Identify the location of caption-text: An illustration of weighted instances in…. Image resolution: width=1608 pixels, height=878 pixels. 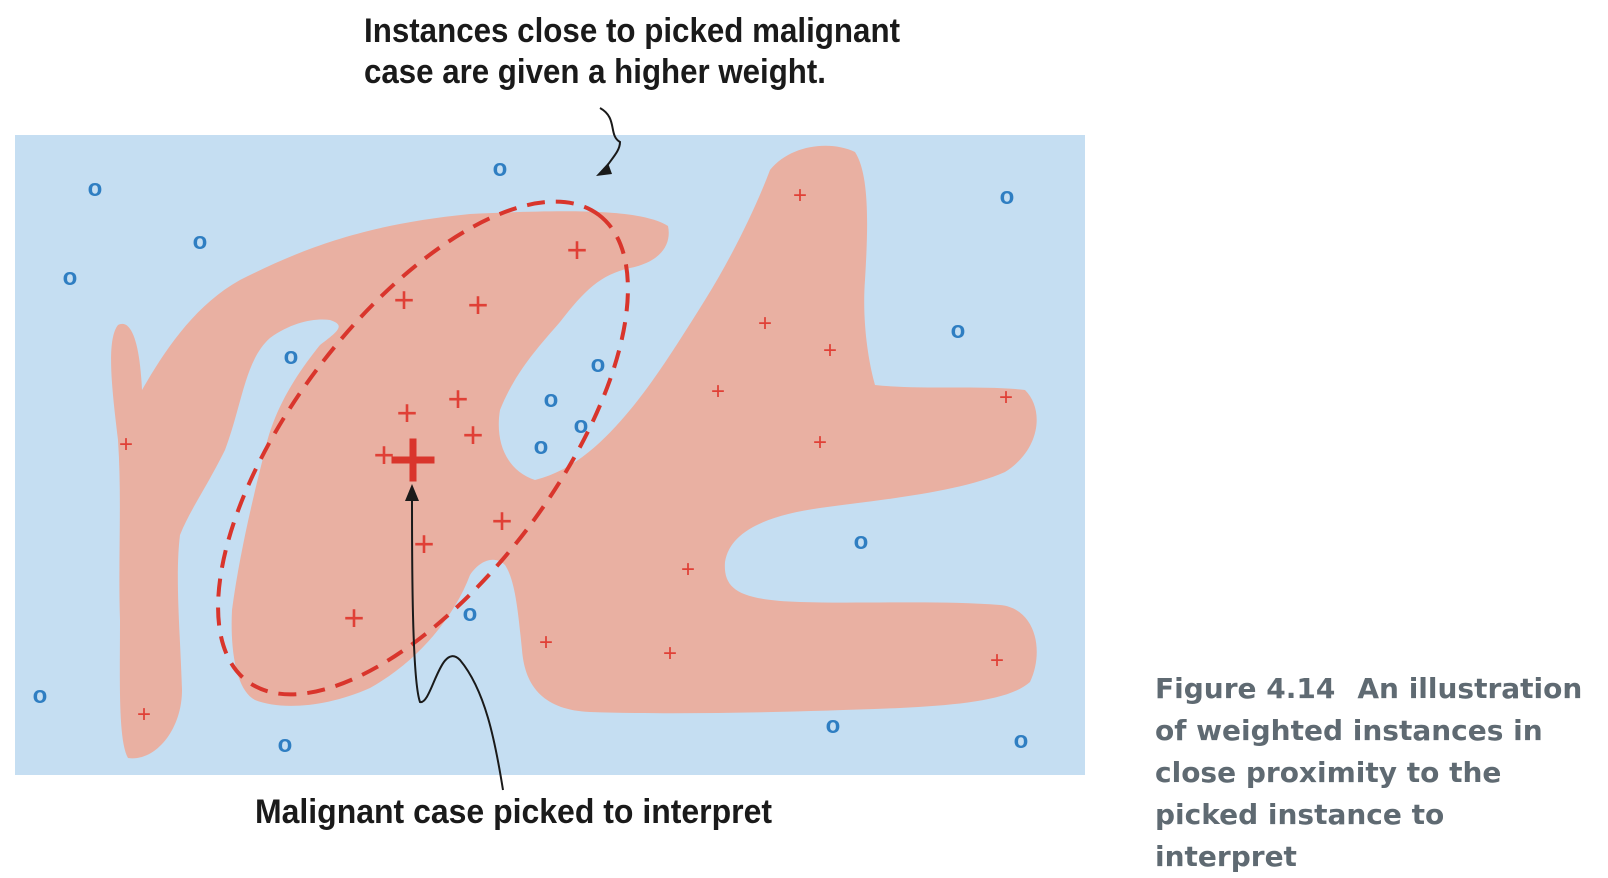
(1369, 772).